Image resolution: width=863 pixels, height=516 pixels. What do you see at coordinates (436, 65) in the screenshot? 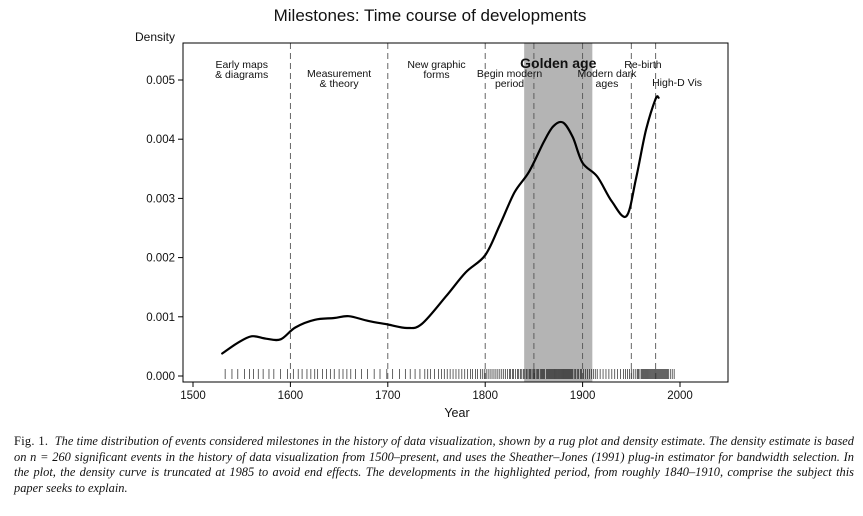
I see `period-label-line: New graphic` at bounding box center [436, 65].